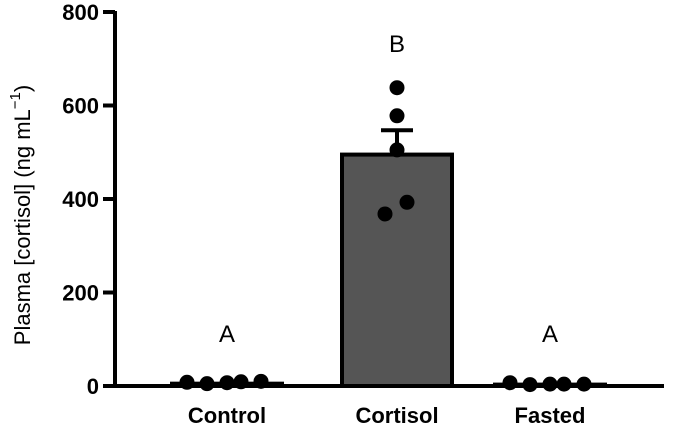  What do you see at coordinates (80, 106) in the screenshot?
I see `y-tick-label: 600` at bounding box center [80, 106].